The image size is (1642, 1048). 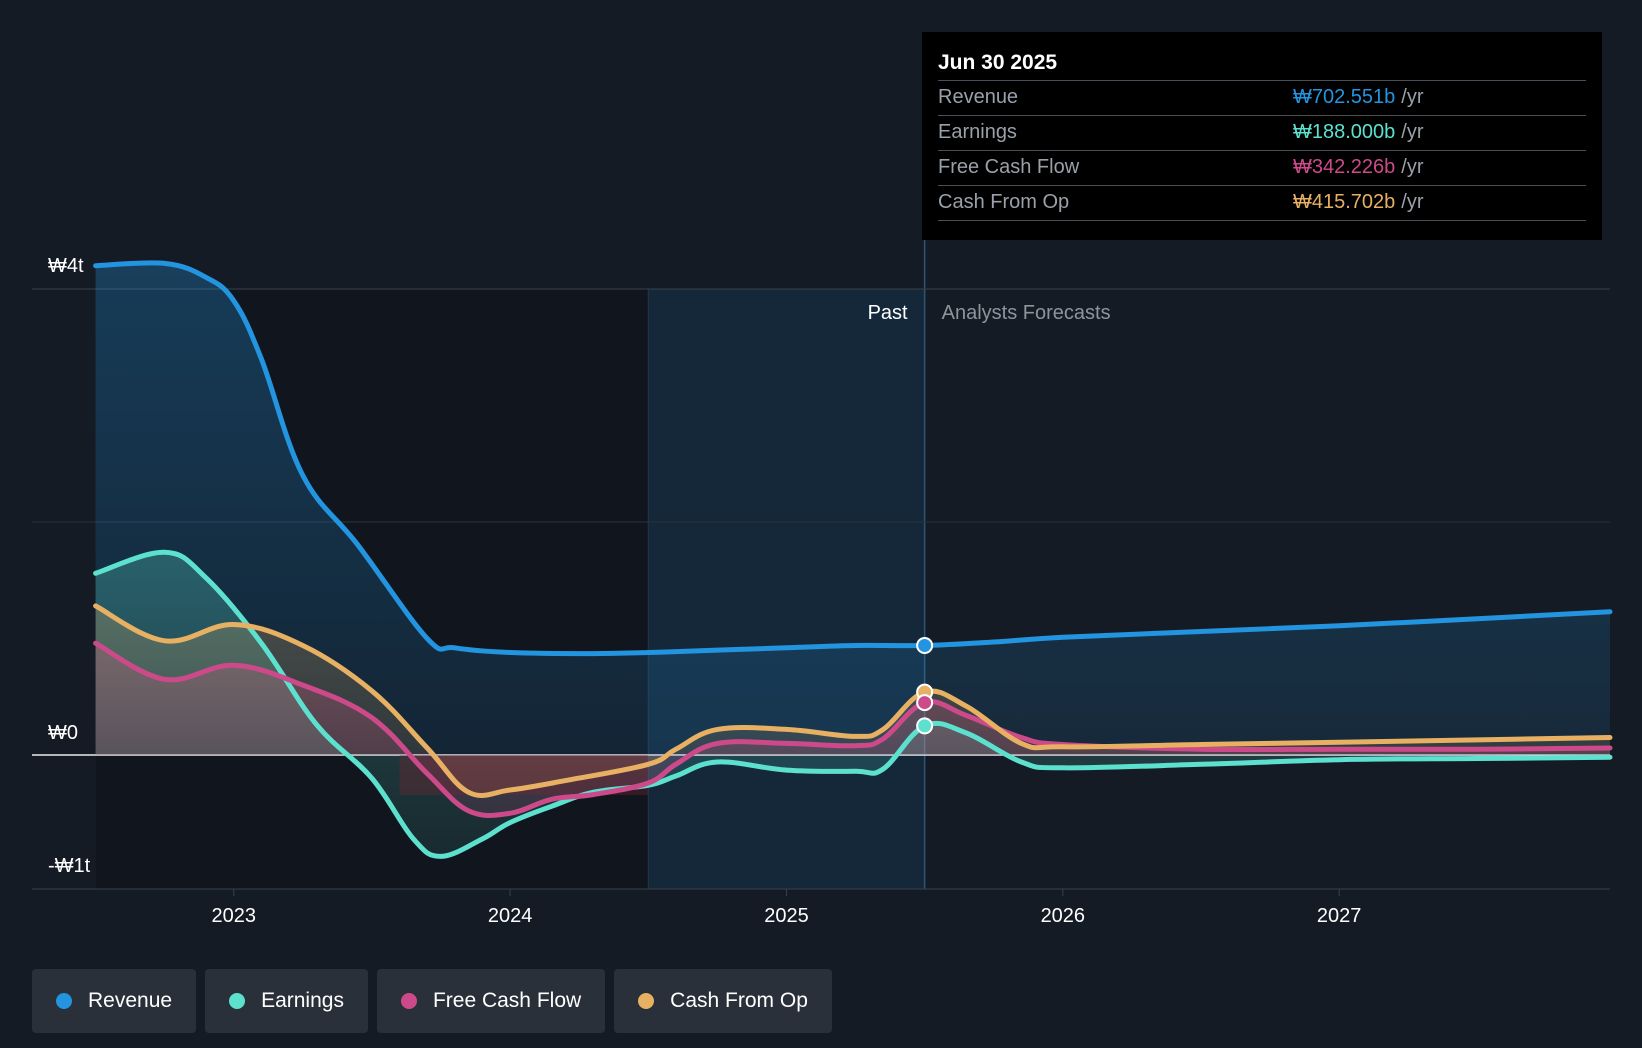 What do you see at coordinates (978, 97) in the screenshot?
I see `tooltip-name: Revenue` at bounding box center [978, 97].